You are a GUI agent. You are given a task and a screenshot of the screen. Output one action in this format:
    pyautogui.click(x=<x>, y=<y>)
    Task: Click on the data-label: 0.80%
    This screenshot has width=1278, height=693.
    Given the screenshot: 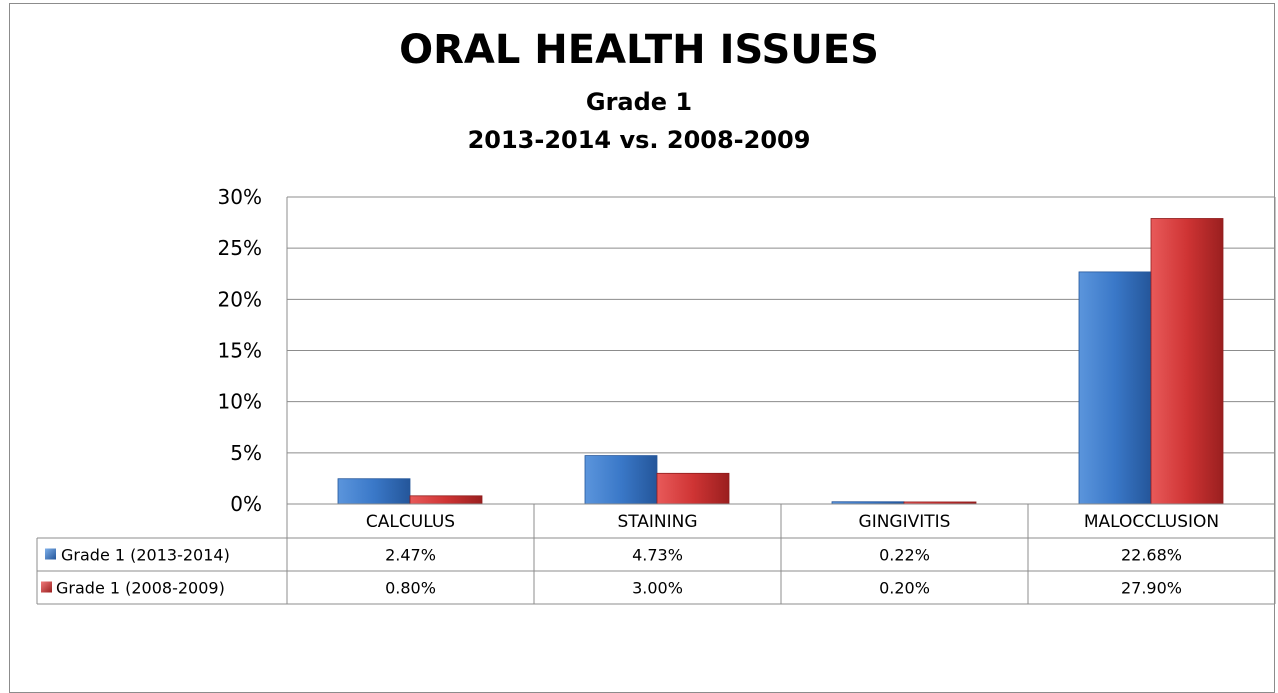 What is the action you would take?
    pyautogui.click(x=410, y=588)
    